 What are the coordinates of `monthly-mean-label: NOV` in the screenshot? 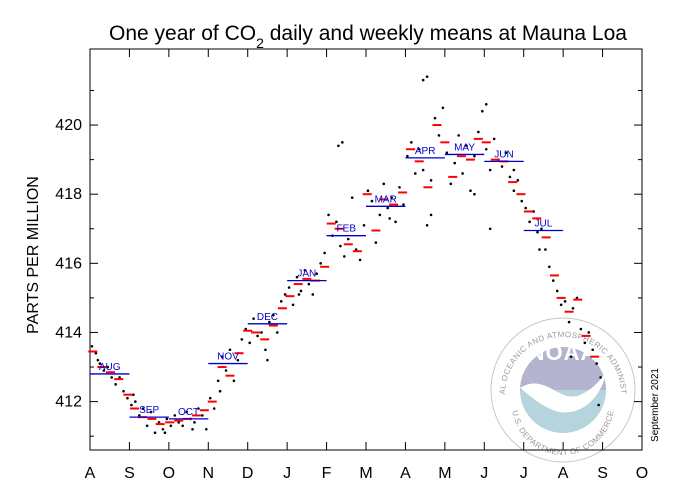 It's located at (228, 357).